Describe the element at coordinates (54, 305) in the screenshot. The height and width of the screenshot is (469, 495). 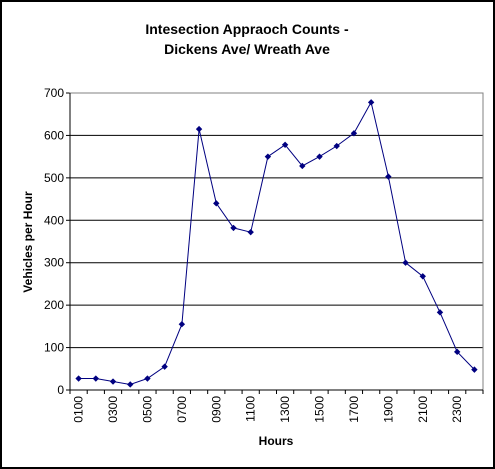
I see `y-tick-label: 200` at that location.